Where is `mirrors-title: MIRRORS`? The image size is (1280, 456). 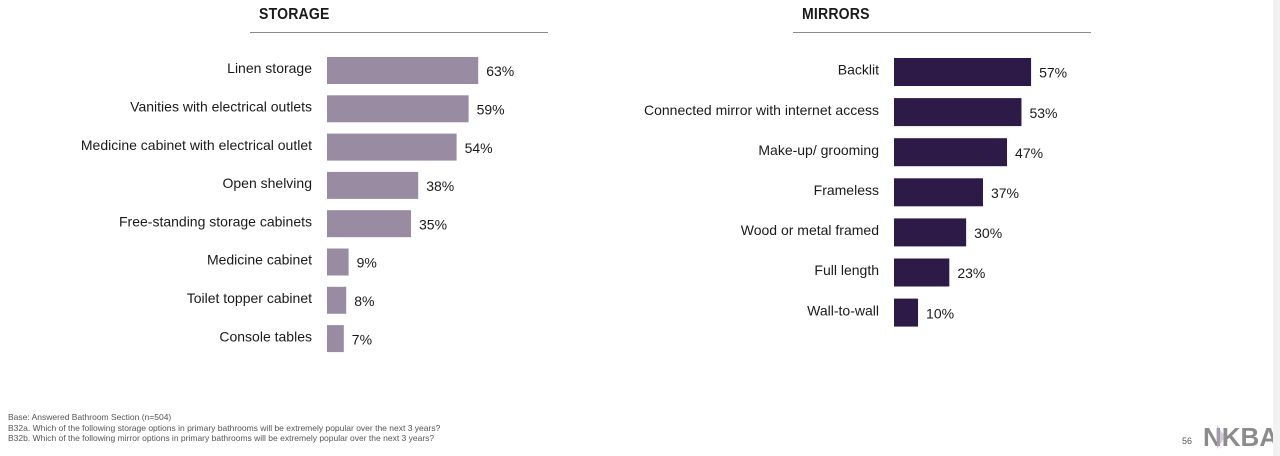
mirrors-title: MIRRORS is located at coordinates (836, 14).